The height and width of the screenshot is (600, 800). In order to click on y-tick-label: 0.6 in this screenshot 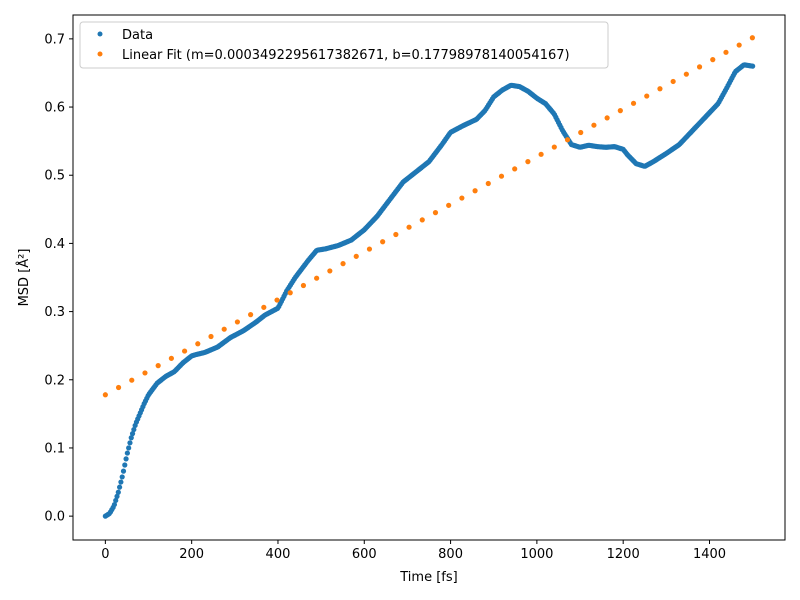, I will do `click(54, 108)`.